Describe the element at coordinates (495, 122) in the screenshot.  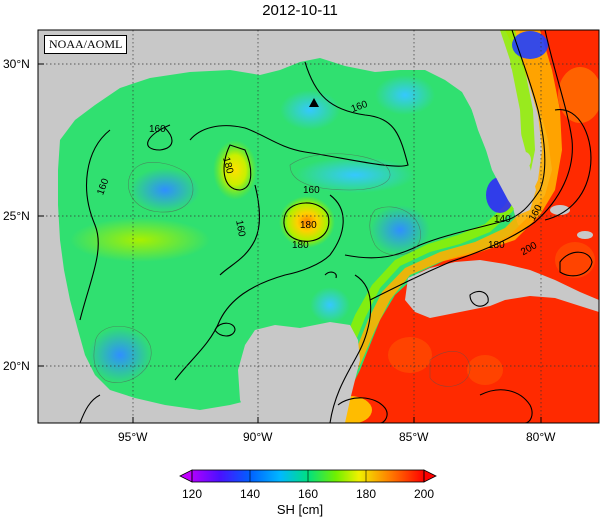
I see `florida-peninsula` at that location.